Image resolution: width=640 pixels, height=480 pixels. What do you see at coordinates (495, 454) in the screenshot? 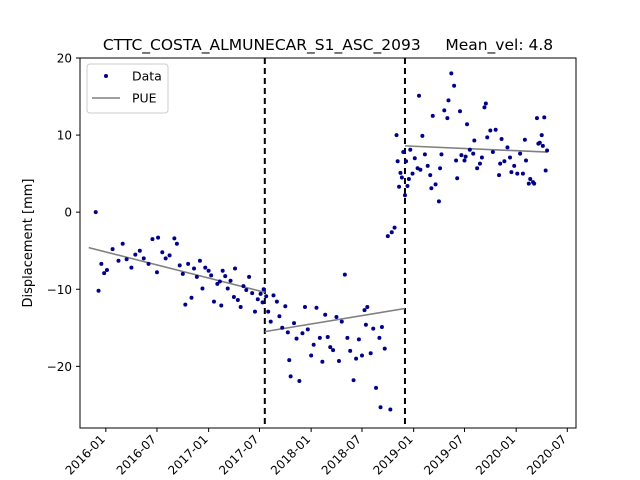
I see `x-tick-label: 2020-01` at bounding box center [495, 454].